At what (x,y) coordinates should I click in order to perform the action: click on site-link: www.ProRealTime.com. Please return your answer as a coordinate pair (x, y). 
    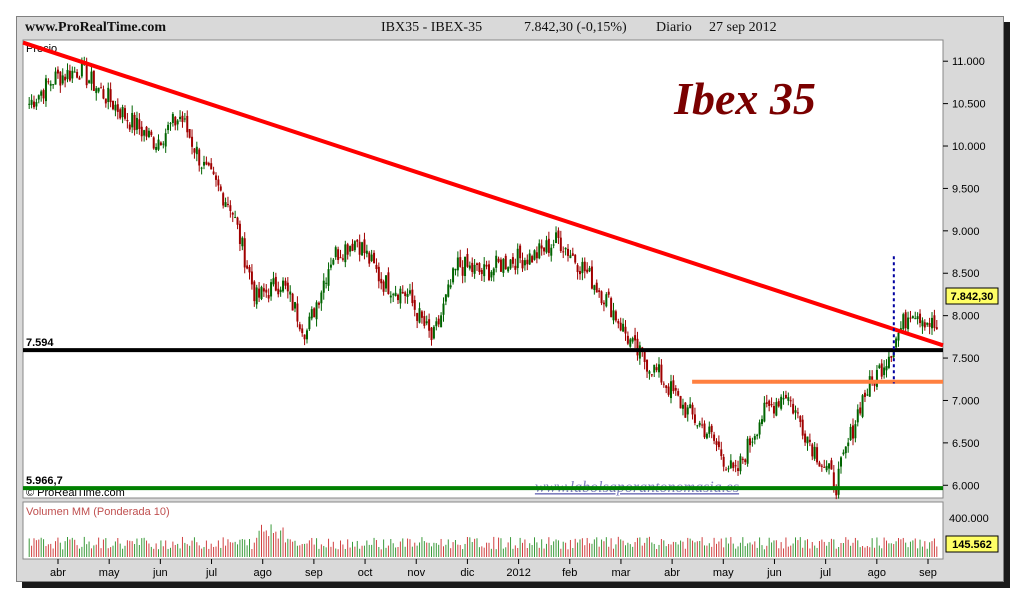
    Looking at the image, I should click on (96, 27).